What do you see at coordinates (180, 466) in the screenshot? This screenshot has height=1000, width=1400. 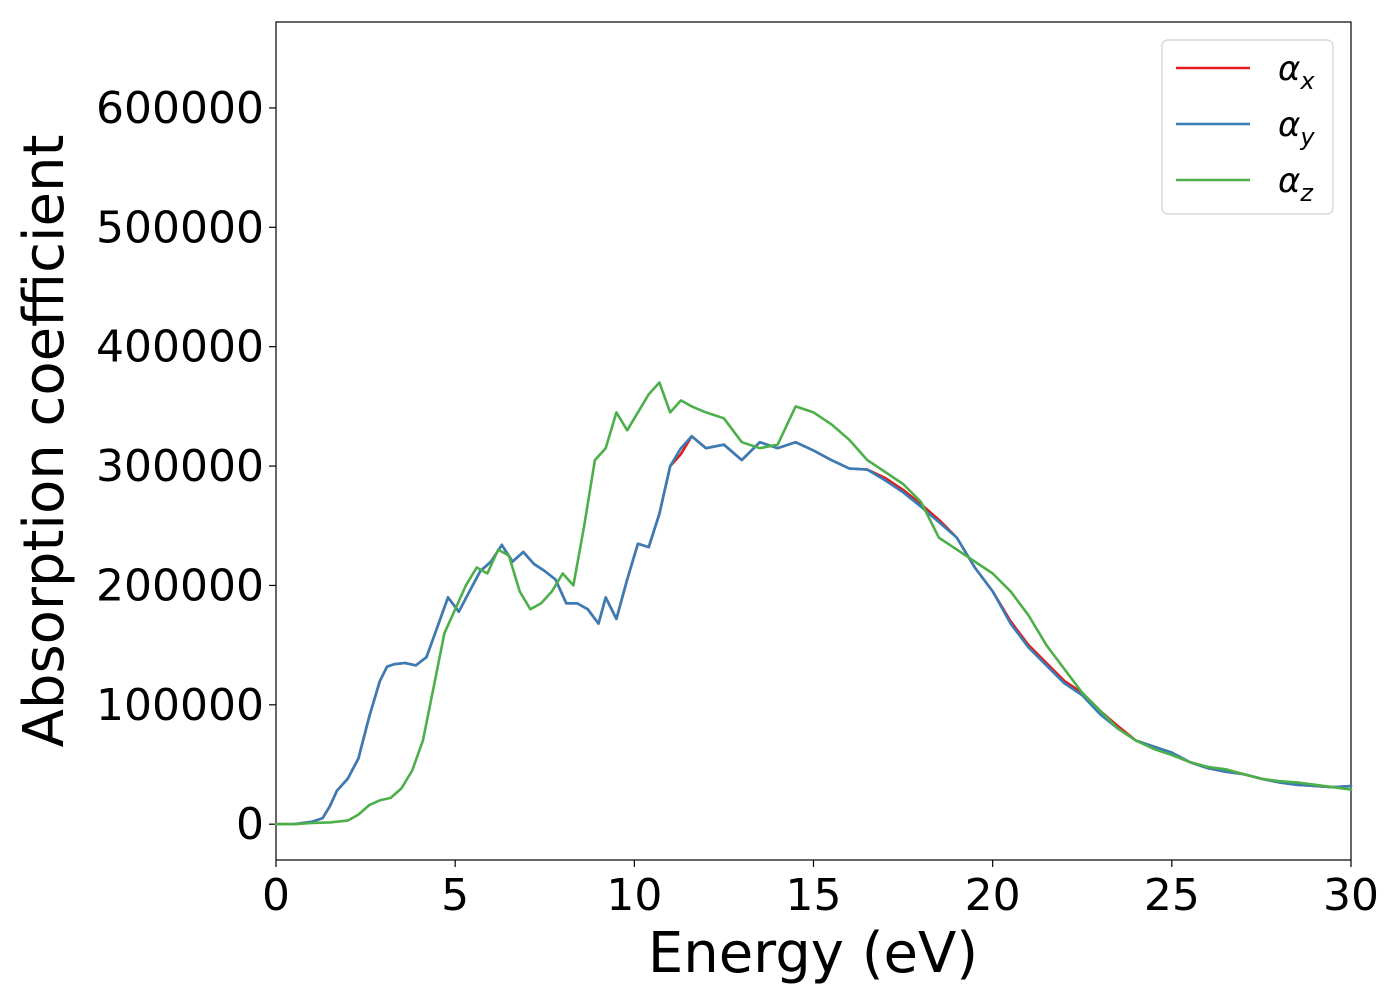 I see `y-tick-label: 300000` at bounding box center [180, 466].